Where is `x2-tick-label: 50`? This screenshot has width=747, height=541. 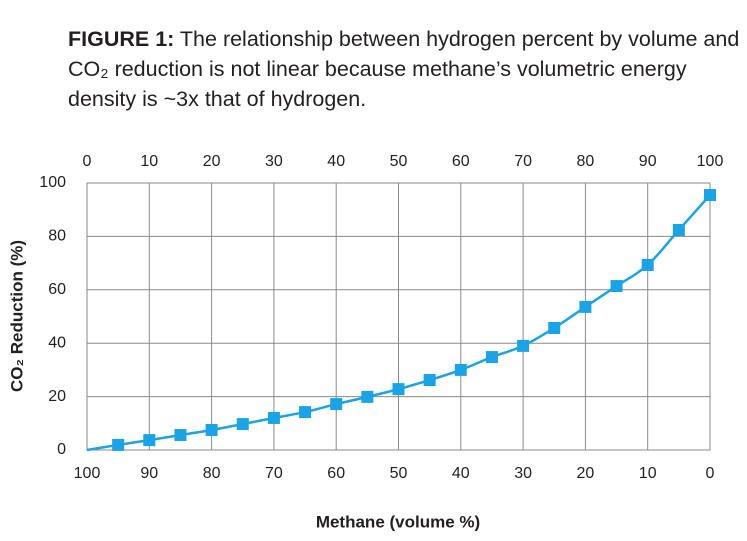
x2-tick-label: 50 is located at coordinates (399, 473).